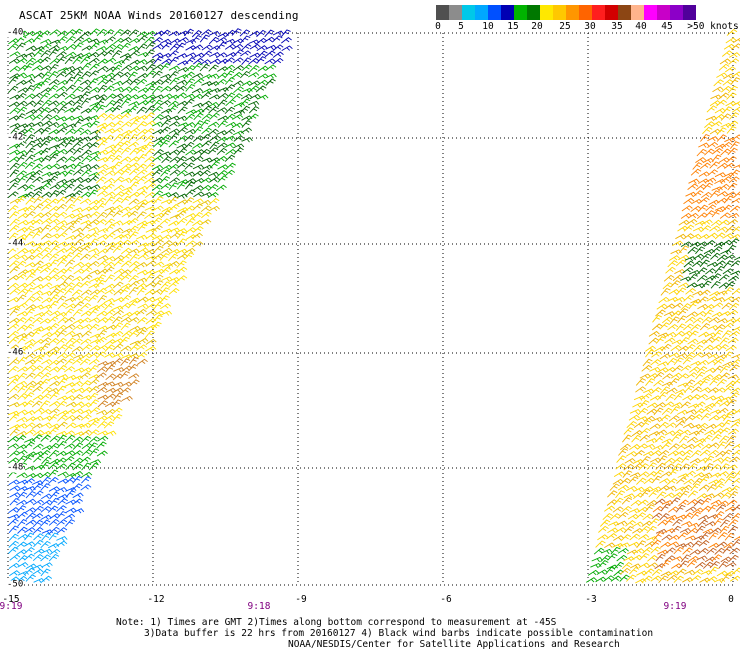 Image resolution: width=740 pixels, height=650 pixels. What do you see at coordinates (667, 26) in the screenshot?
I see `scale-label: 45` at bounding box center [667, 26].